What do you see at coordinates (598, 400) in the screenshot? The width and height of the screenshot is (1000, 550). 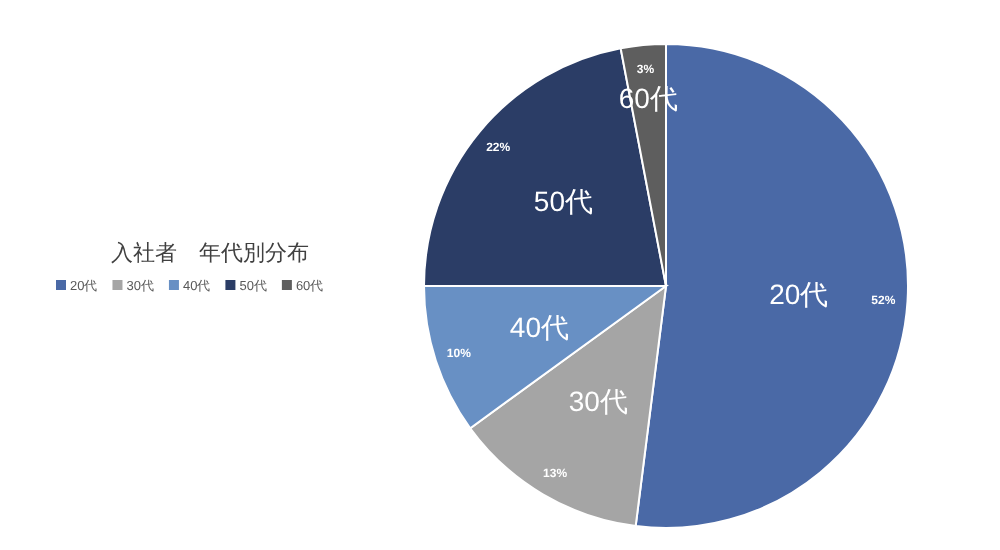 I see `slice-label: 30代` at bounding box center [598, 400].